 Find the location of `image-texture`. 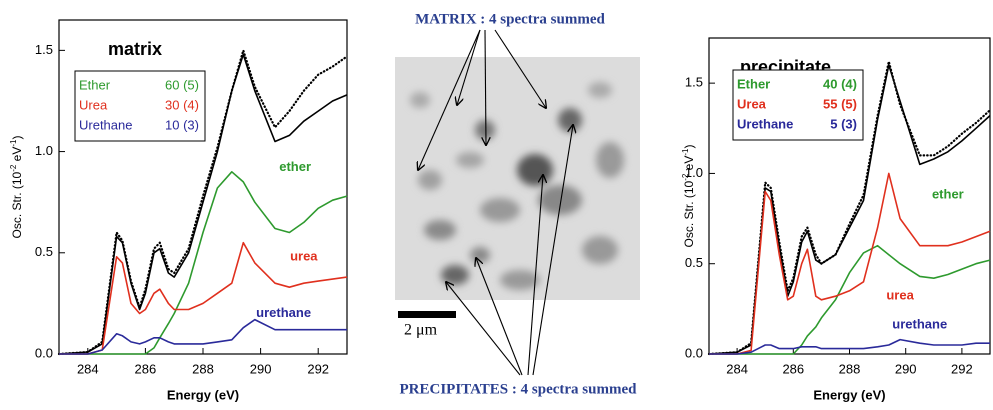

image-texture is located at coordinates (517, 186).